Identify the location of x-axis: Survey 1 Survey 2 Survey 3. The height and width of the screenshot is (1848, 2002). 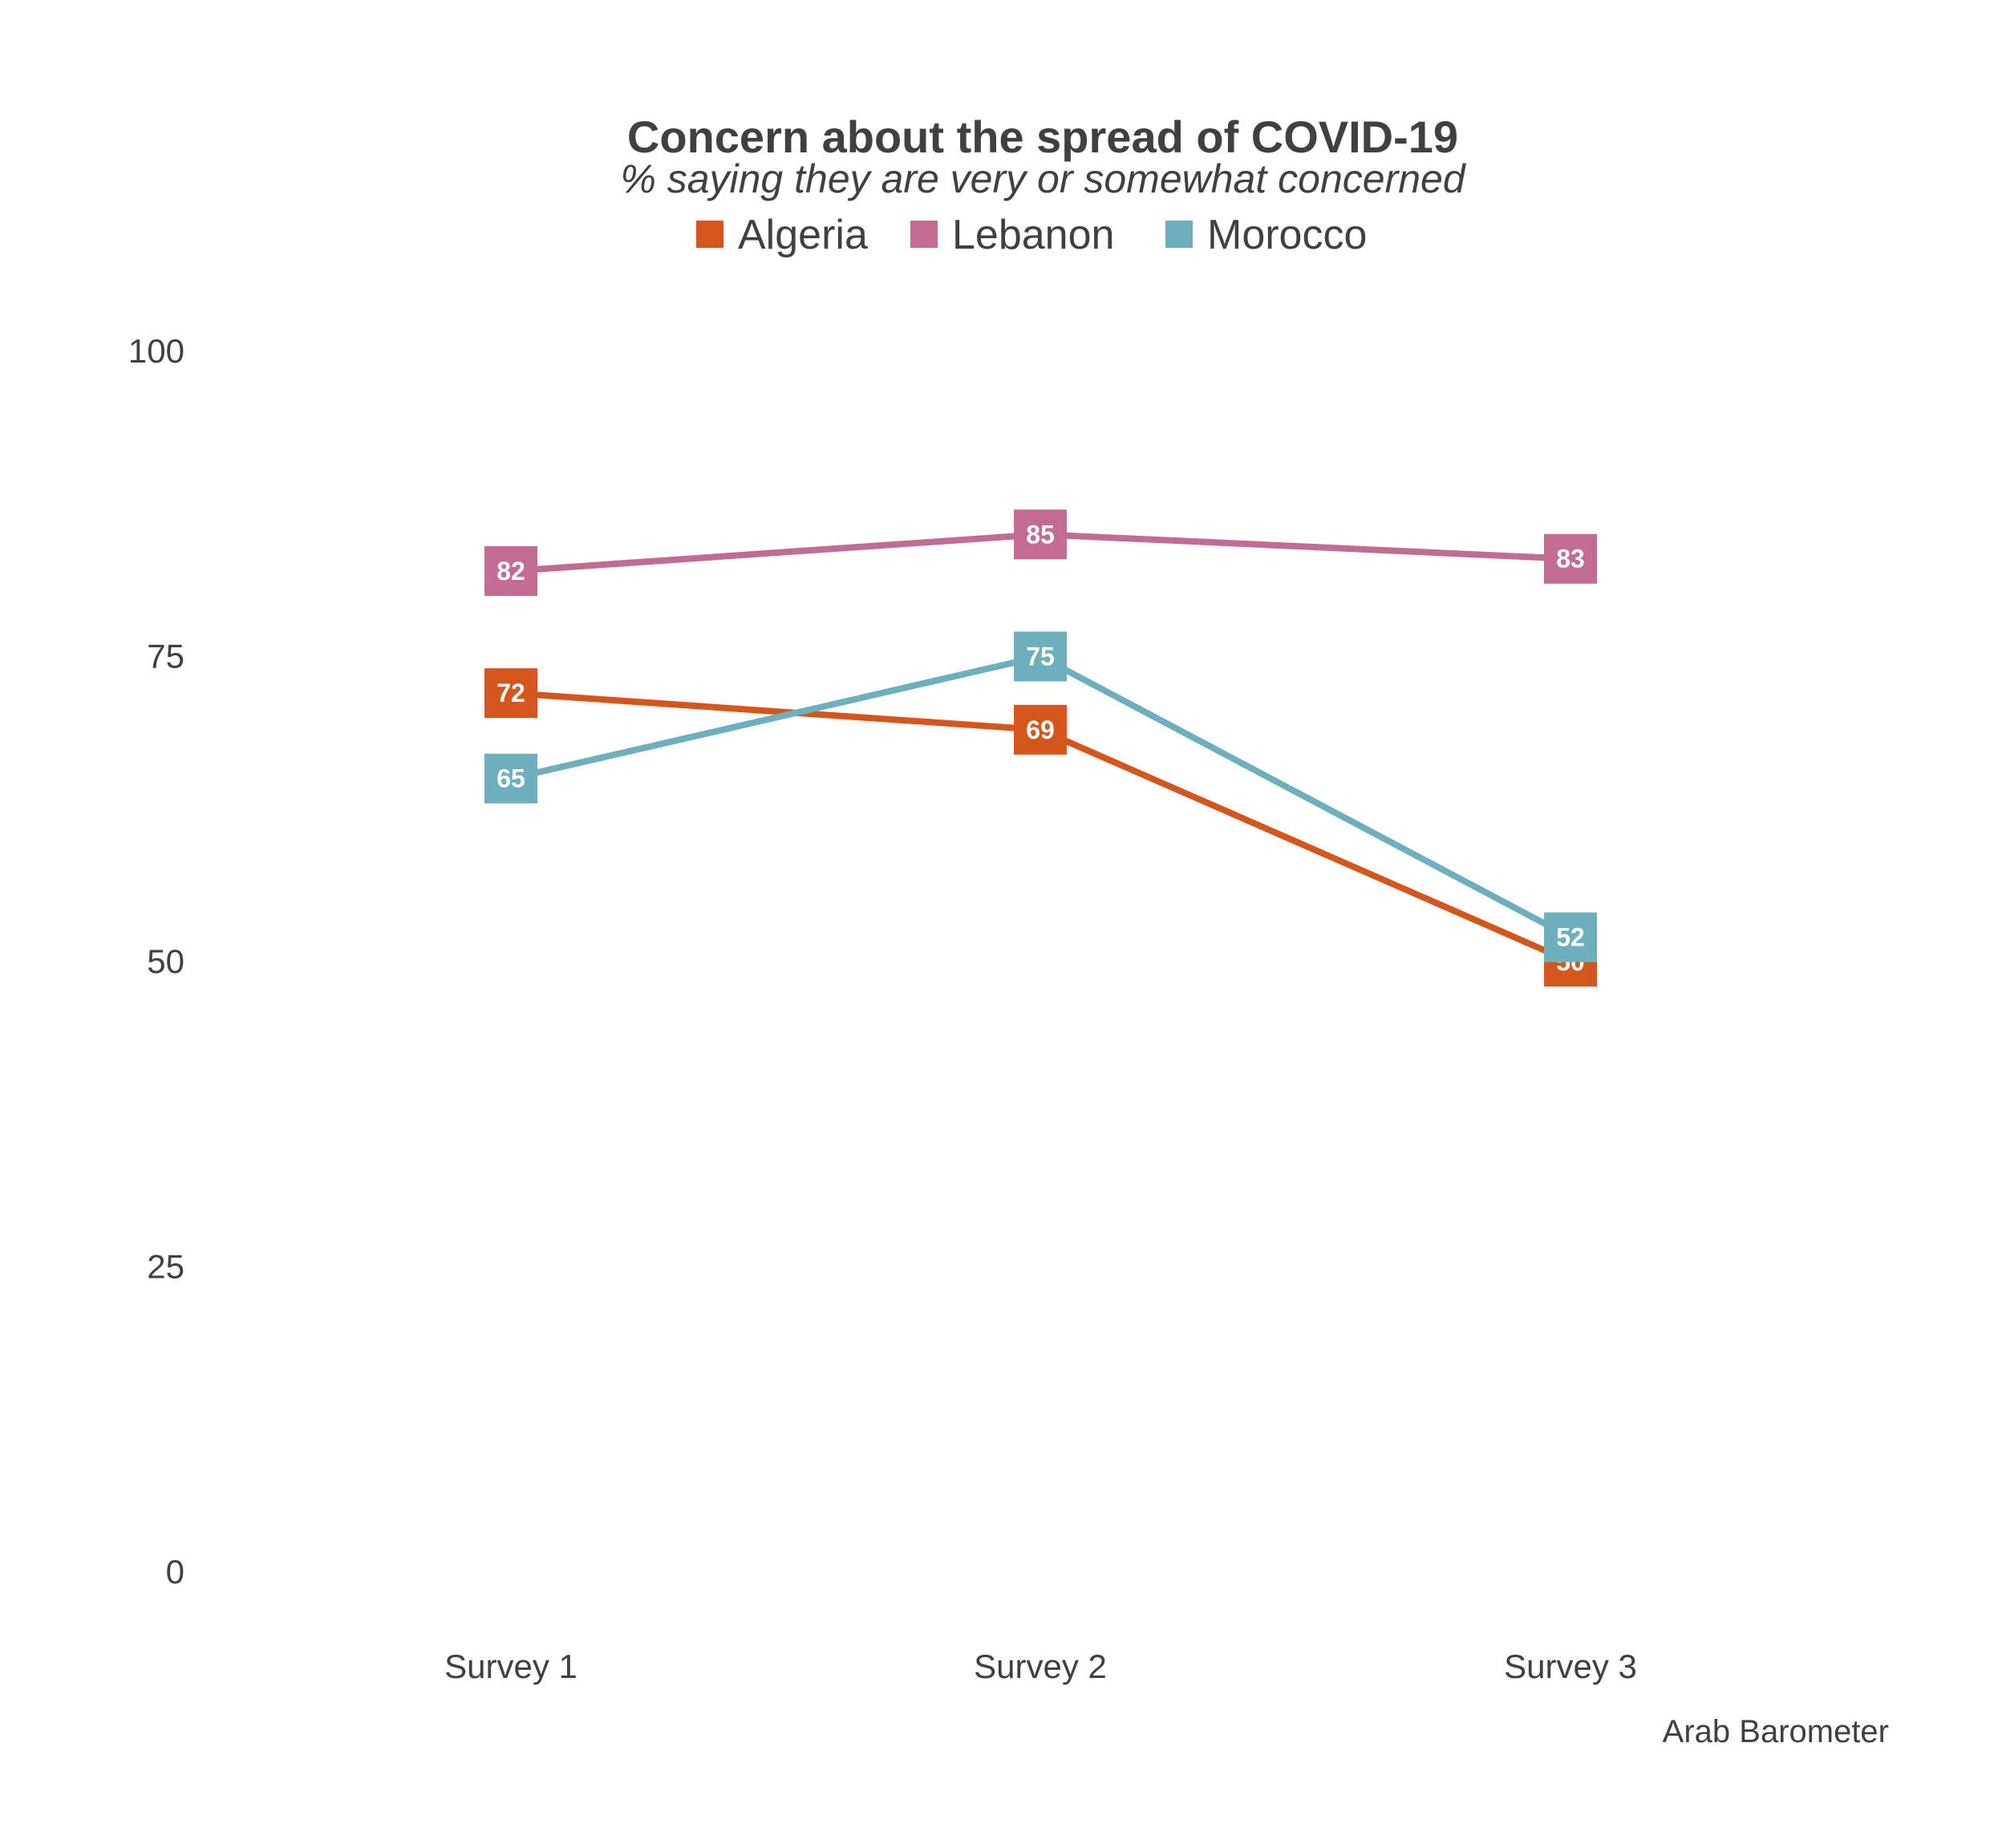
(1040, 1666).